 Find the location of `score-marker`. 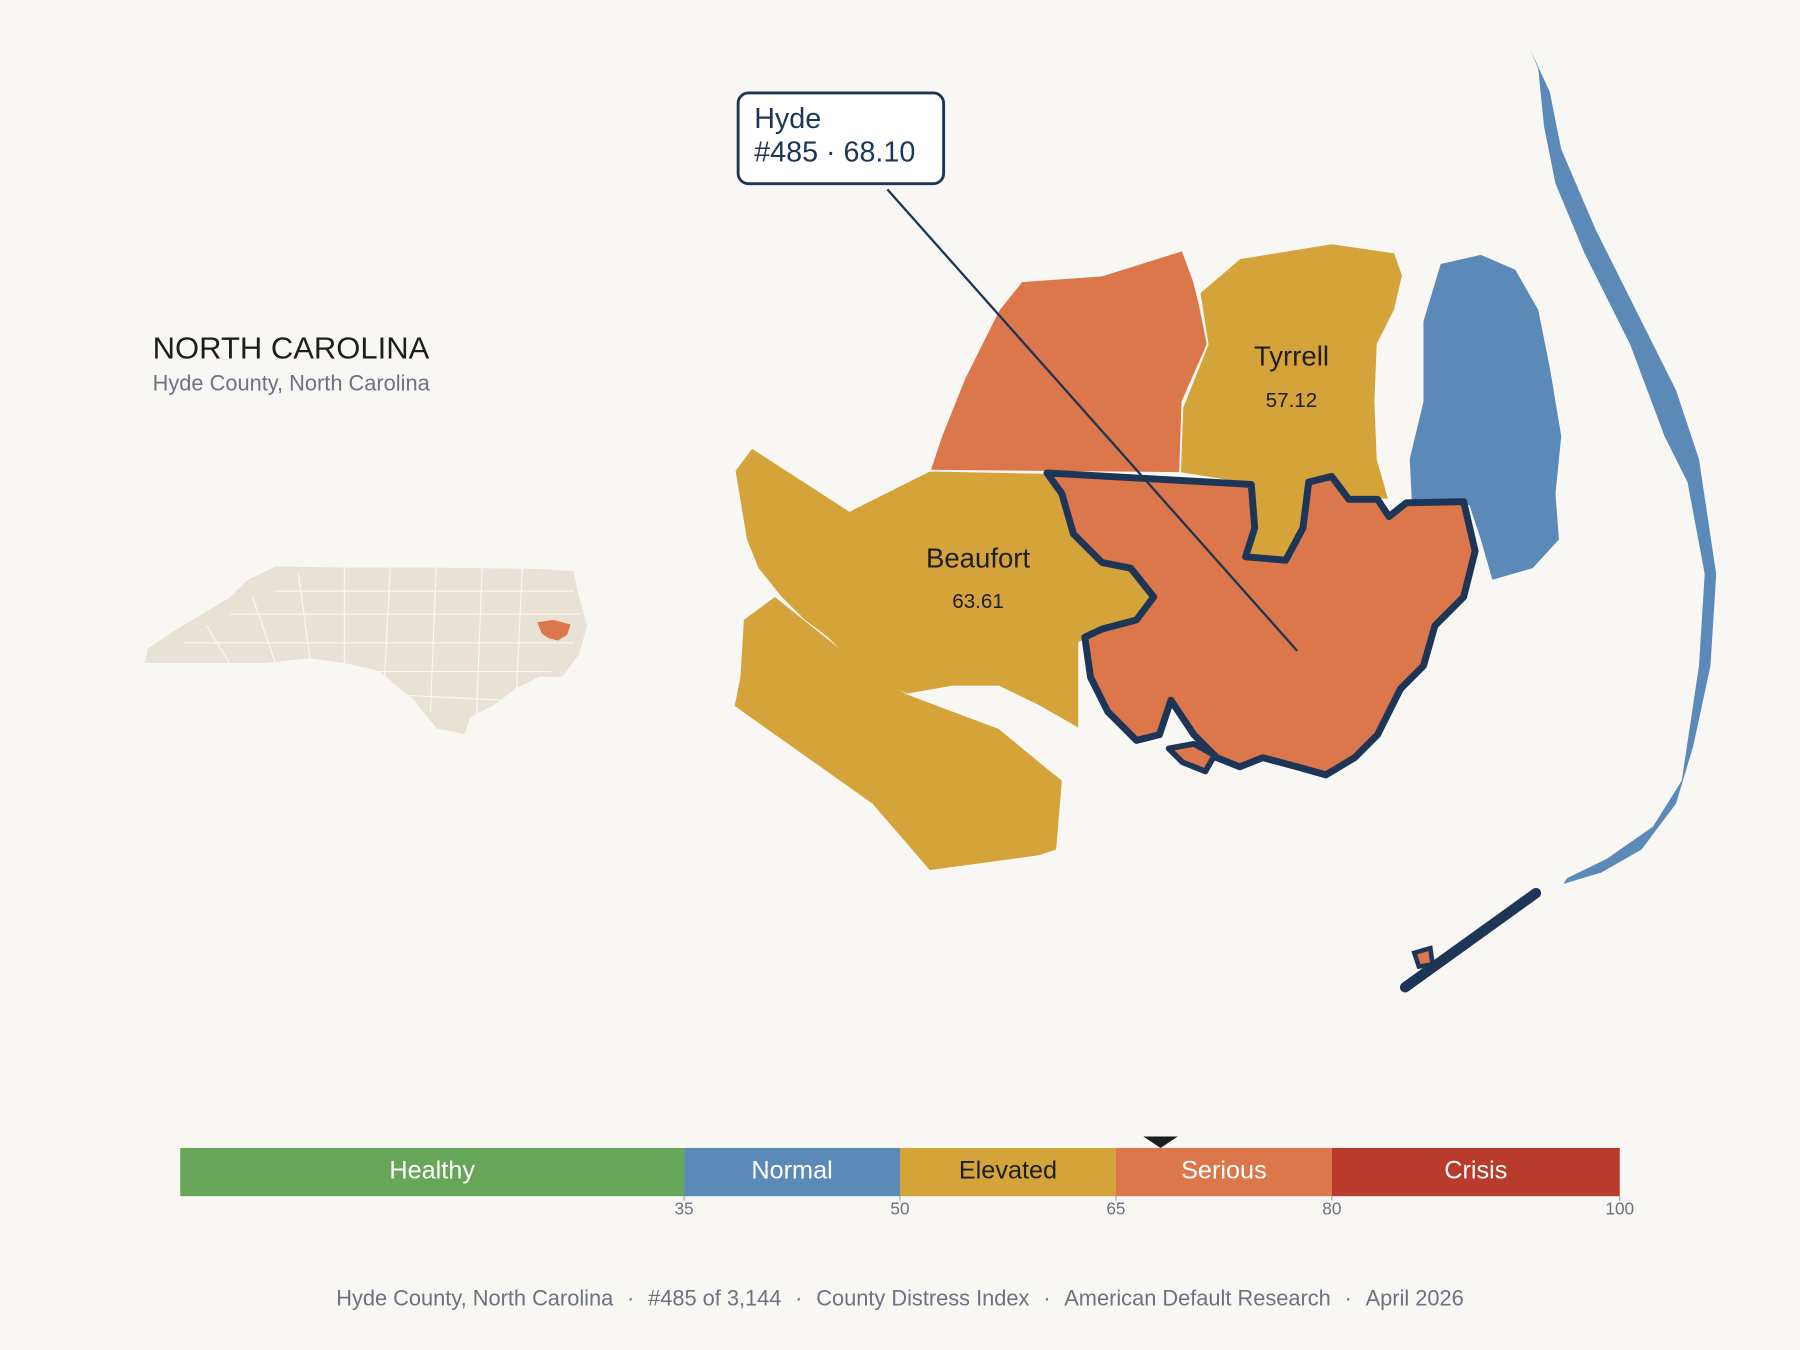

score-marker is located at coordinates (1160, 1142).